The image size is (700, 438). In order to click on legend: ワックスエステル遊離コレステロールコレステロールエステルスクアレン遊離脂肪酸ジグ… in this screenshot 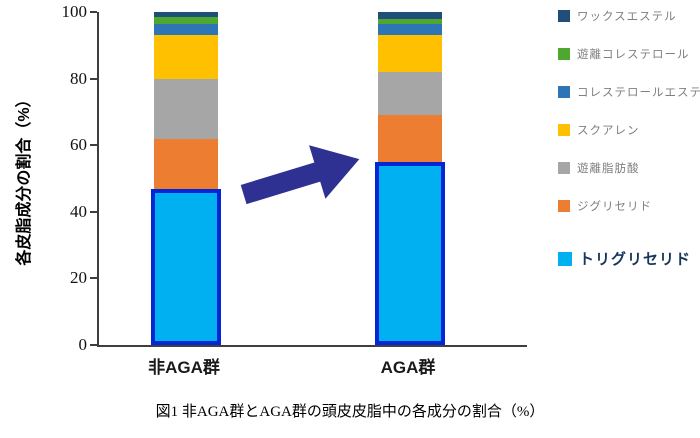, I will do `click(629, 138)`.